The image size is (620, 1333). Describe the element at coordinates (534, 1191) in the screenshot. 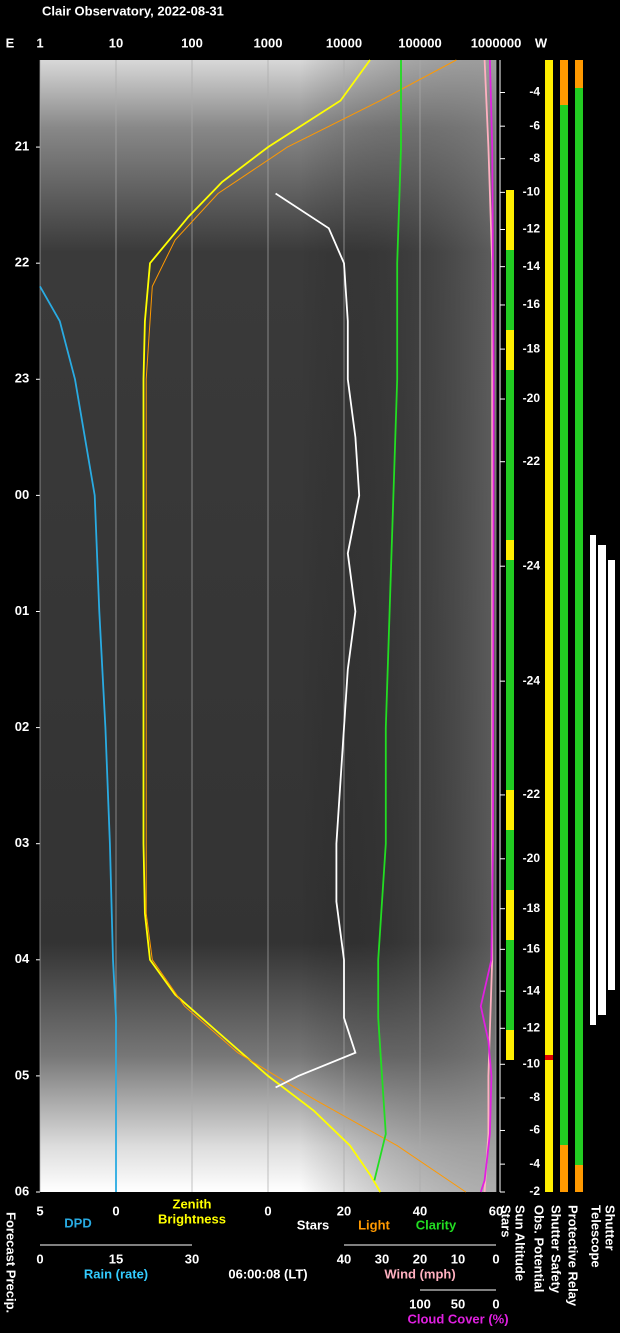

I see `sun-altitude-label: -2` at that location.